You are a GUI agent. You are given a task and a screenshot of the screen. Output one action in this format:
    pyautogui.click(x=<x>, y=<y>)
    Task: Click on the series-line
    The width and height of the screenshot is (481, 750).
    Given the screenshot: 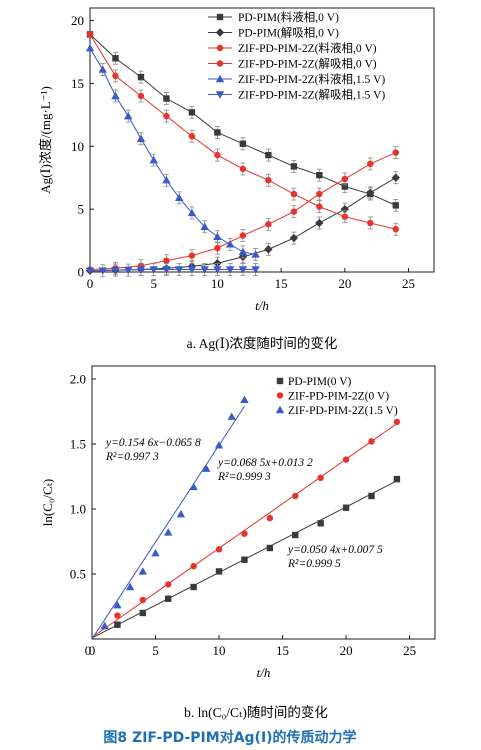 What is the action you would take?
    pyautogui.click(x=172, y=151)
    